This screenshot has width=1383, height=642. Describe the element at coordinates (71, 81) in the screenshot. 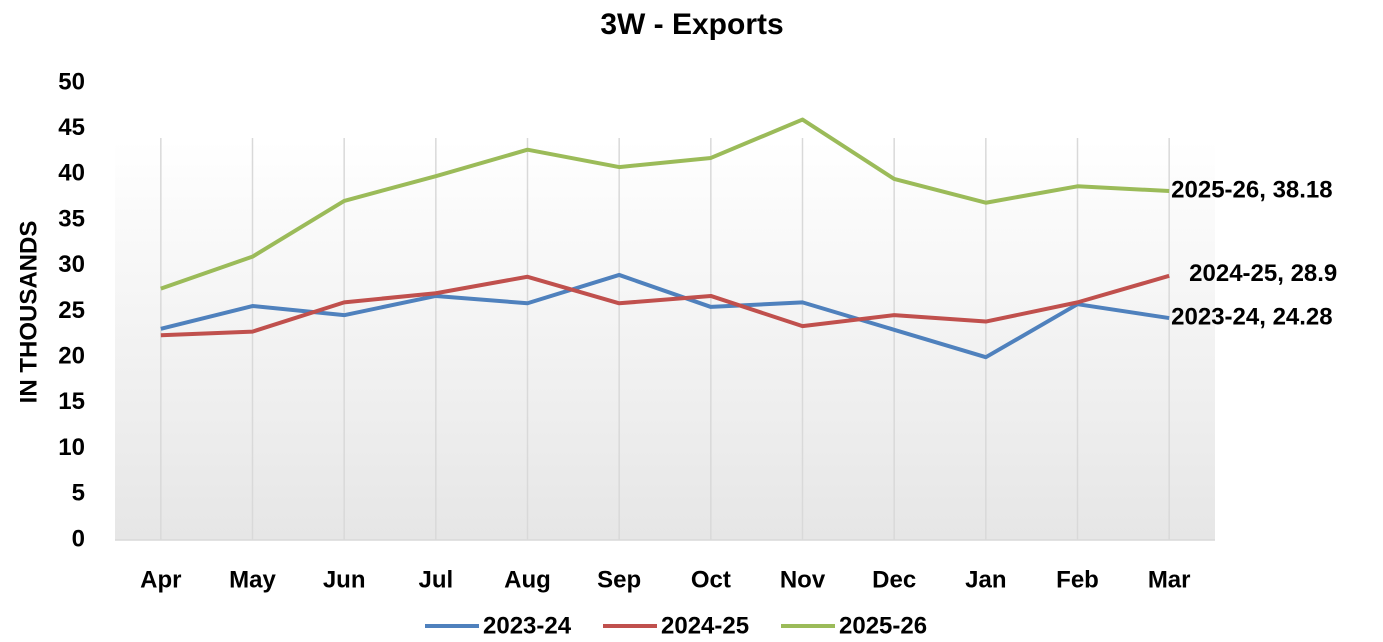

I see `y-tick-label: 50` at that location.